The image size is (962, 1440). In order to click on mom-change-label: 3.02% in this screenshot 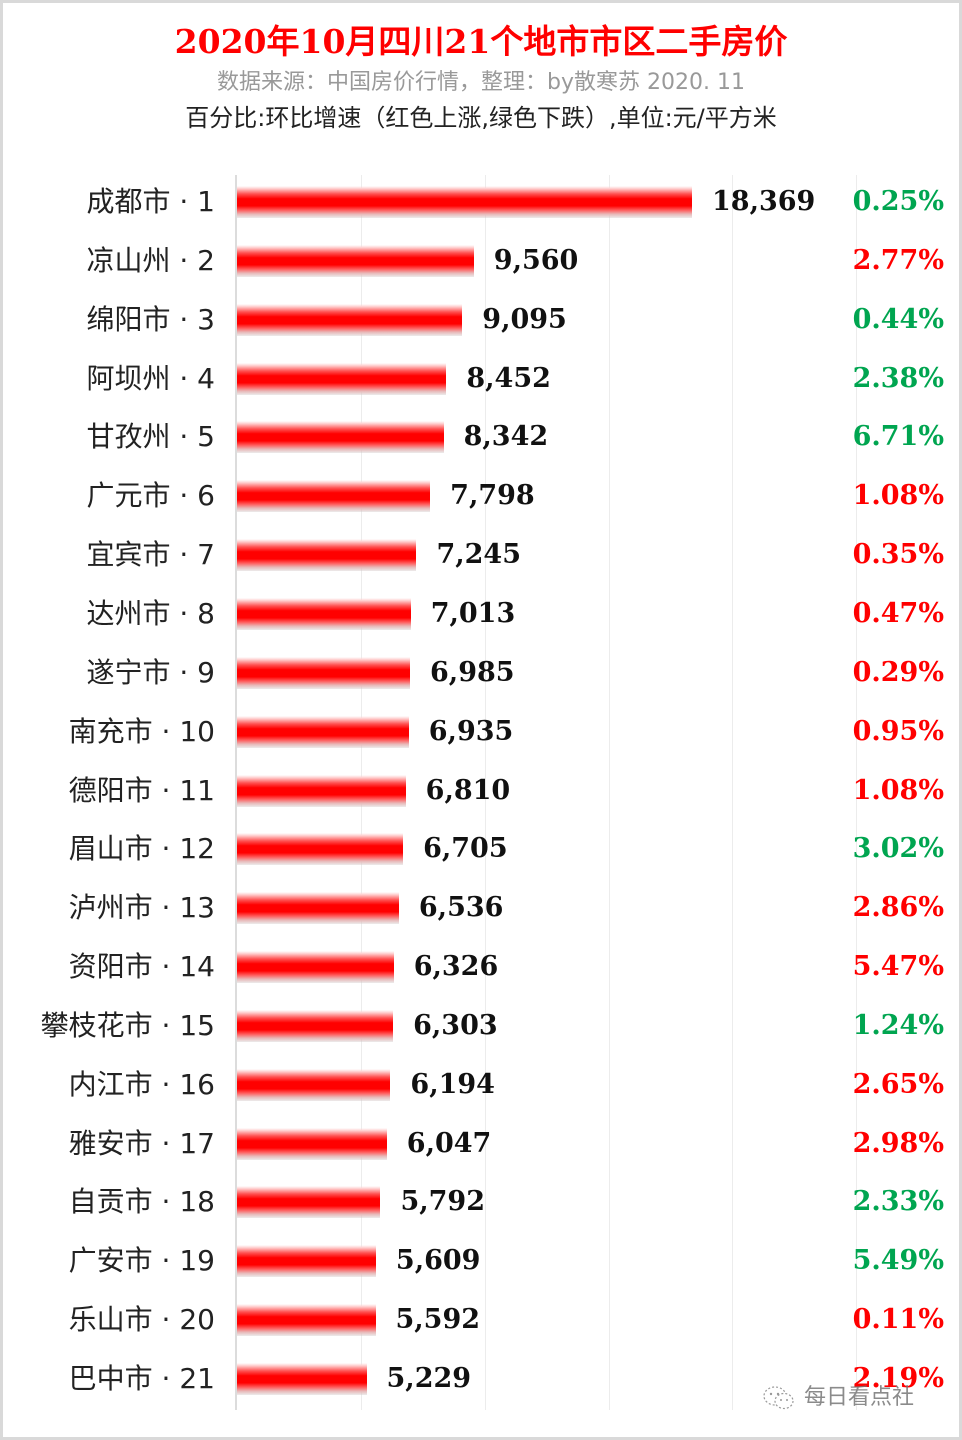, I will do `click(898, 848)`.